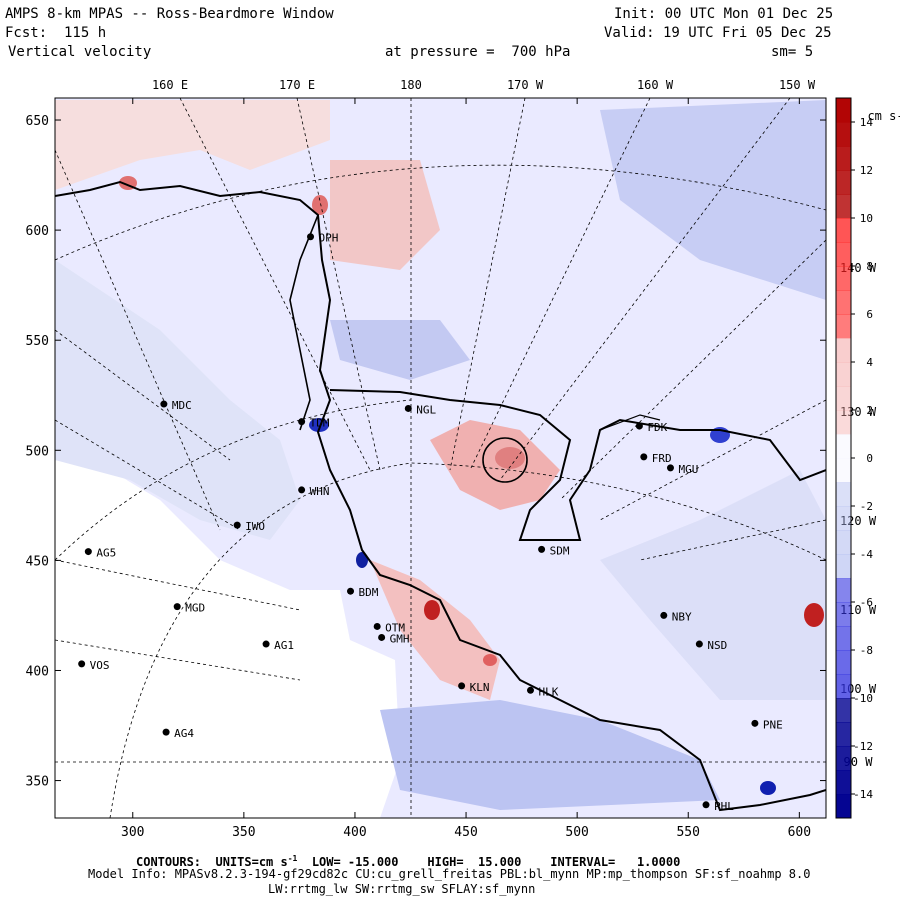  What do you see at coordinates (773, 724) in the screenshot?
I see `station-label: PNE` at bounding box center [773, 724].